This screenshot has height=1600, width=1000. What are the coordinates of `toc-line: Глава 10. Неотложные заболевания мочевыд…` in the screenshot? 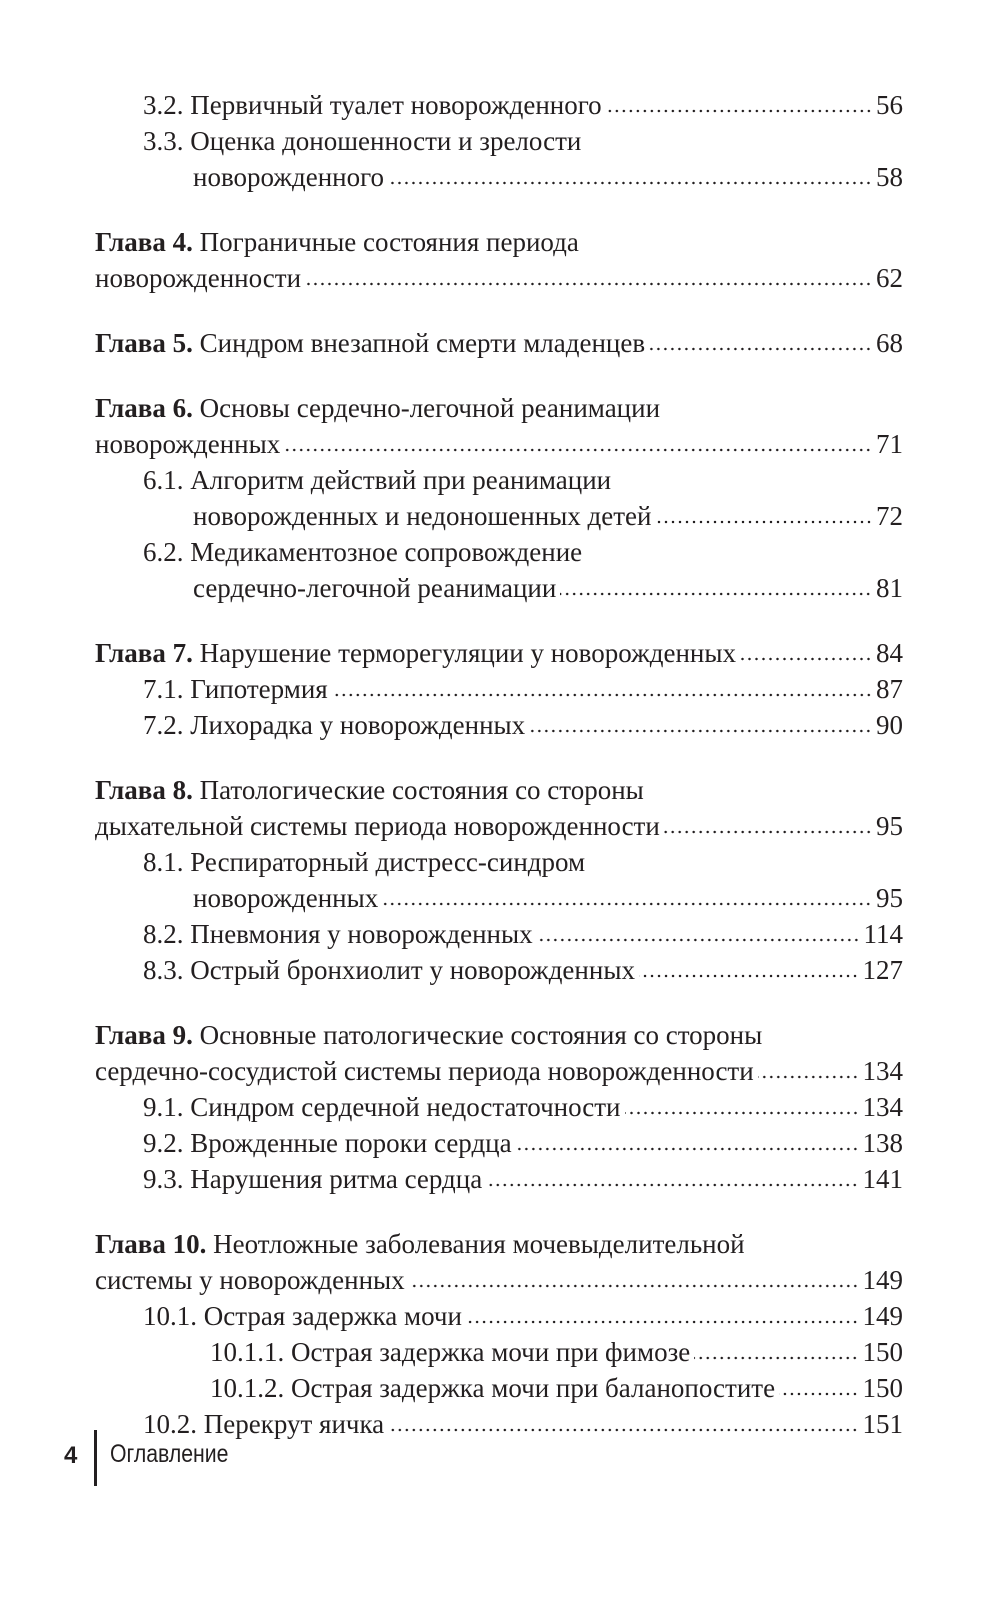 It's located at (499, 1244).